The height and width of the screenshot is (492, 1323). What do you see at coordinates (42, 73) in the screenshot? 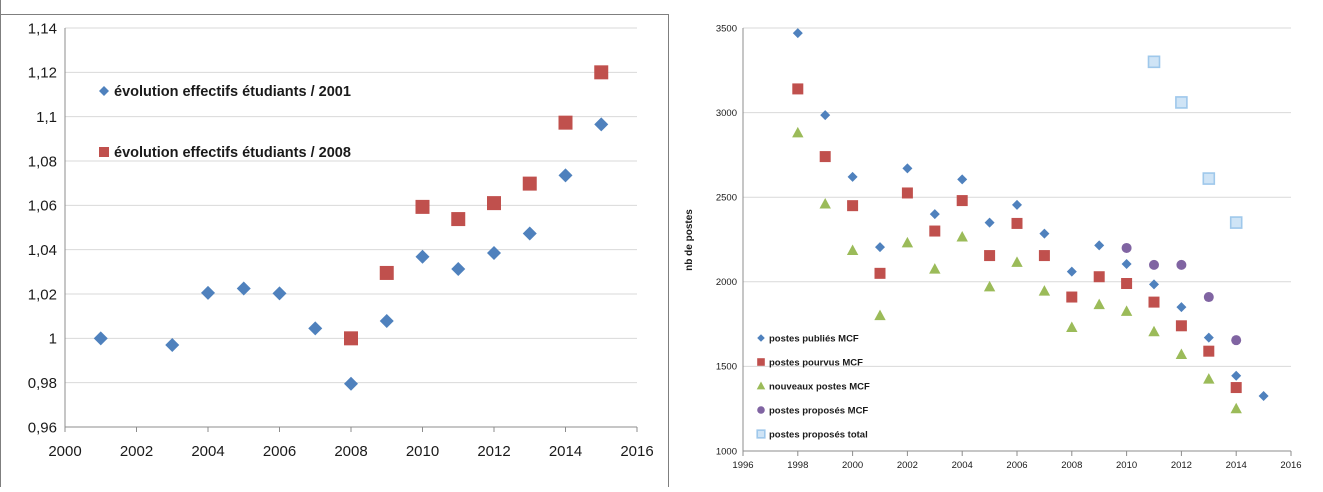
I see `y-tick-label: 1,12` at bounding box center [42, 73].